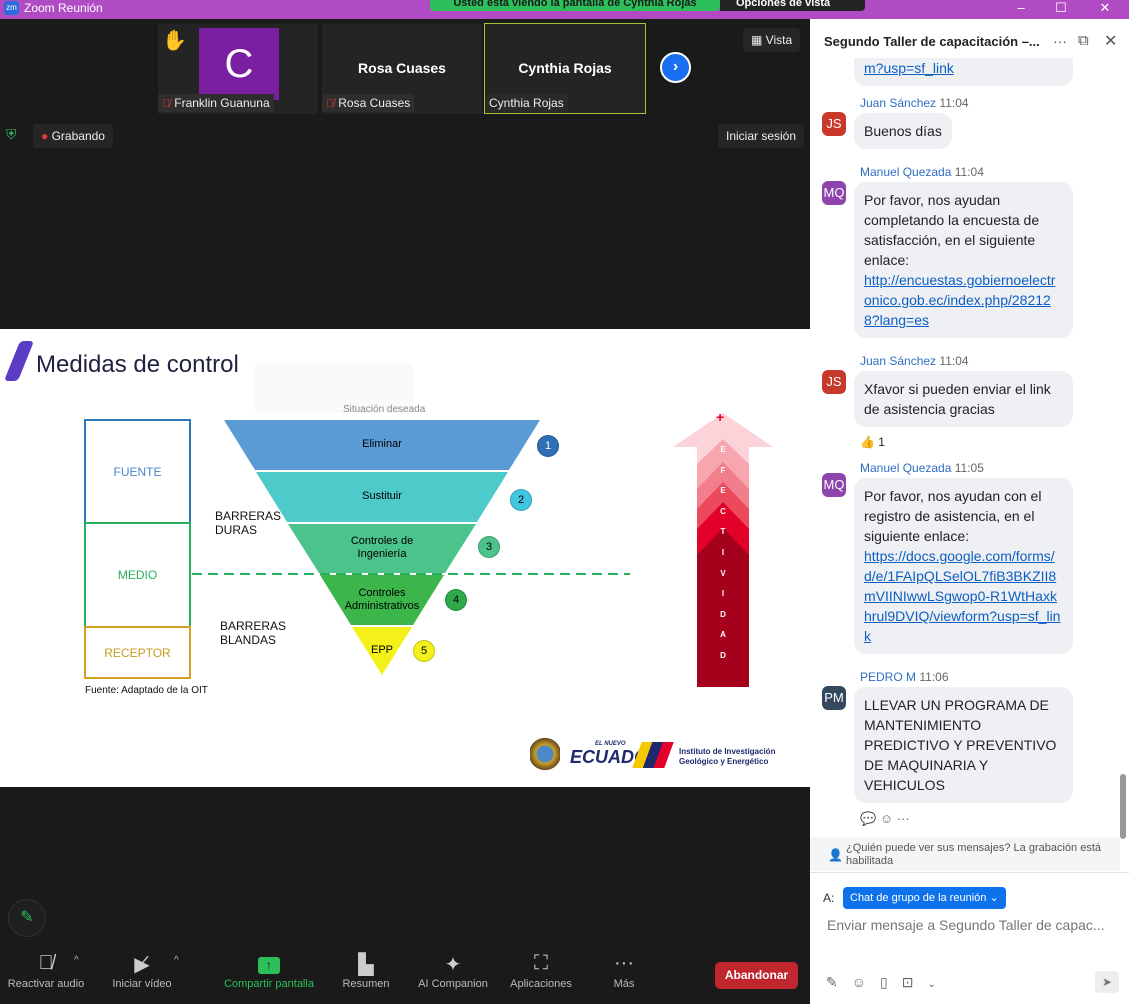 Image resolution: width=1129 pixels, height=1004 pixels. I want to click on next-participants-button: ›, so click(675, 67).